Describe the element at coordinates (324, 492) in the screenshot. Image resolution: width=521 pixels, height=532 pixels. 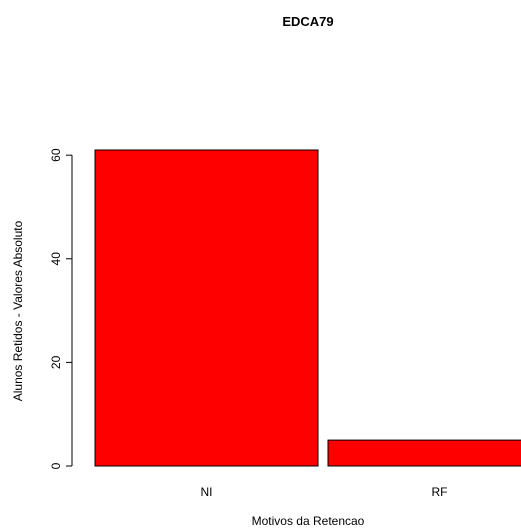
I see `x-tick-labels: NI RF` at that location.